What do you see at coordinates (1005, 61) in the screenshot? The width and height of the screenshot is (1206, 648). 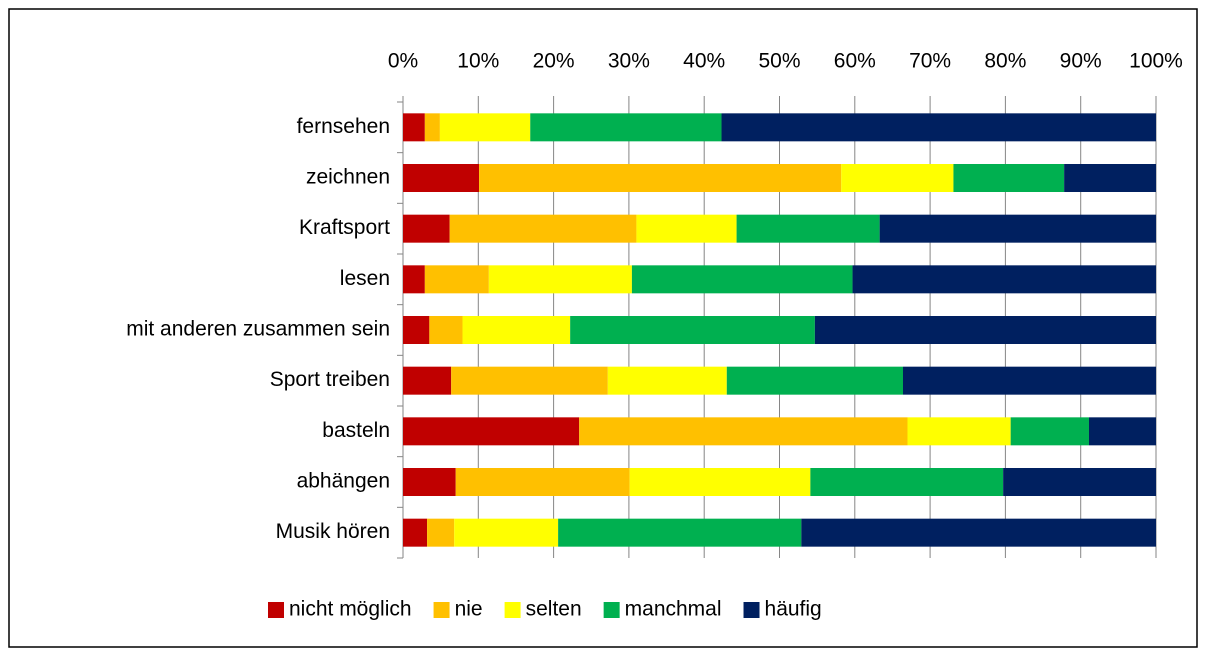 I see `x-tick-label: 80%` at bounding box center [1005, 61].